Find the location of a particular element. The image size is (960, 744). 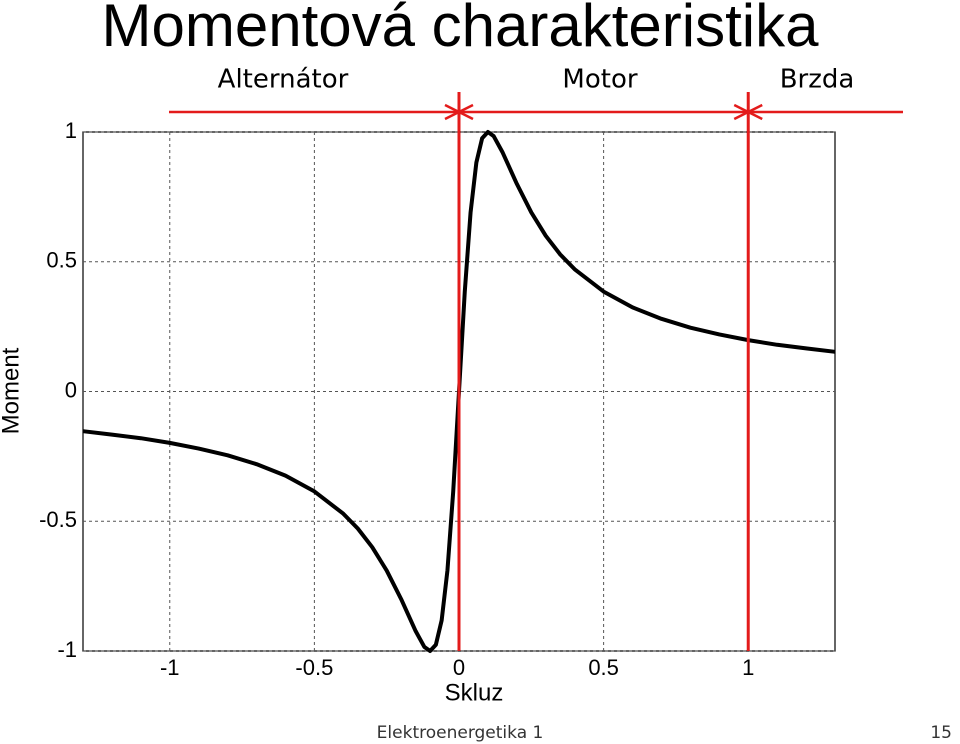

page-number: 15 is located at coordinates (941, 733).